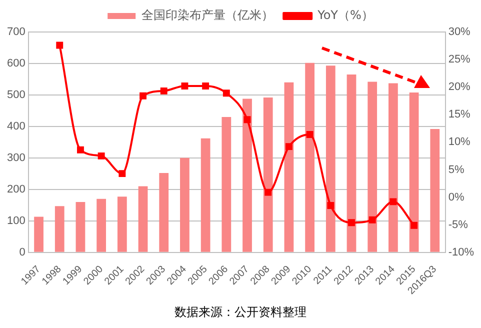  Describe the element at coordinates (241, 312) in the screenshot. I see `source-note: 数据来源：公开资料整理` at that location.